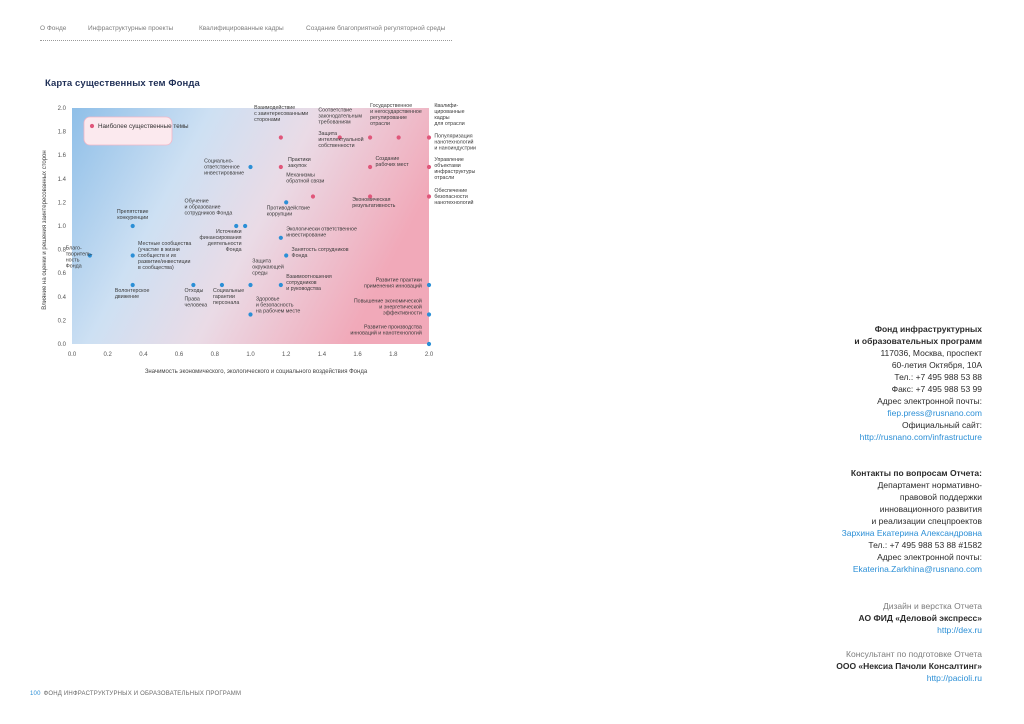 Image resolution: width=1024 pixels, height=724 pixels. Describe the element at coordinates (250, 355) in the screenshot. I see `x-tick-label: 1.0` at that location.